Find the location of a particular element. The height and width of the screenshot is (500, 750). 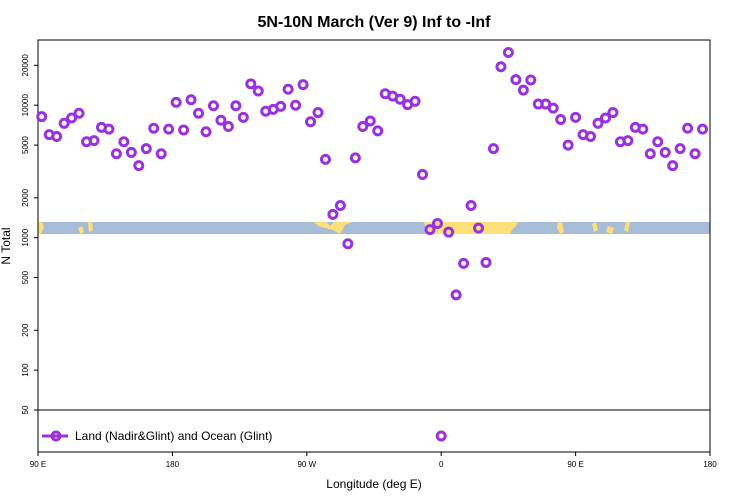

land-patch-africa is located at coordinates (471, 228).